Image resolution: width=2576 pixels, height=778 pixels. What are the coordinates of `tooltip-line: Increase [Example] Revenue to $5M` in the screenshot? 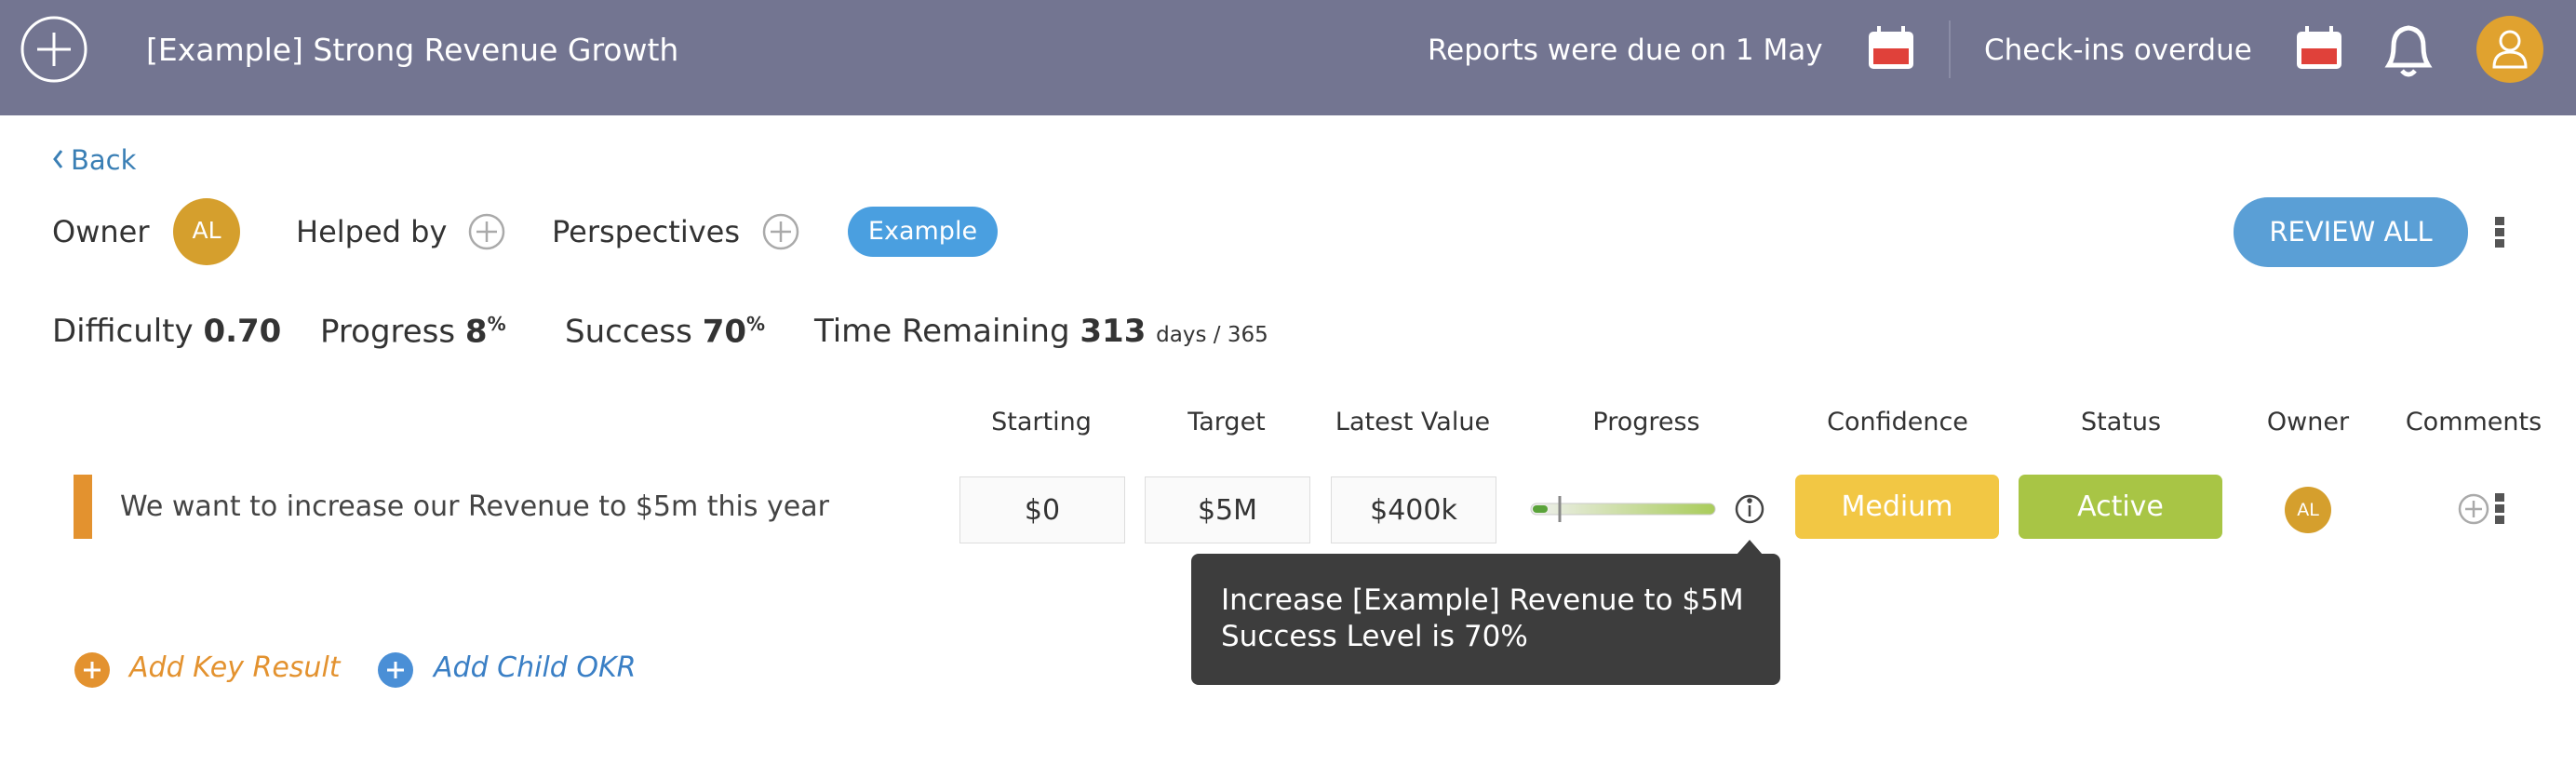 It's located at (1482, 600).